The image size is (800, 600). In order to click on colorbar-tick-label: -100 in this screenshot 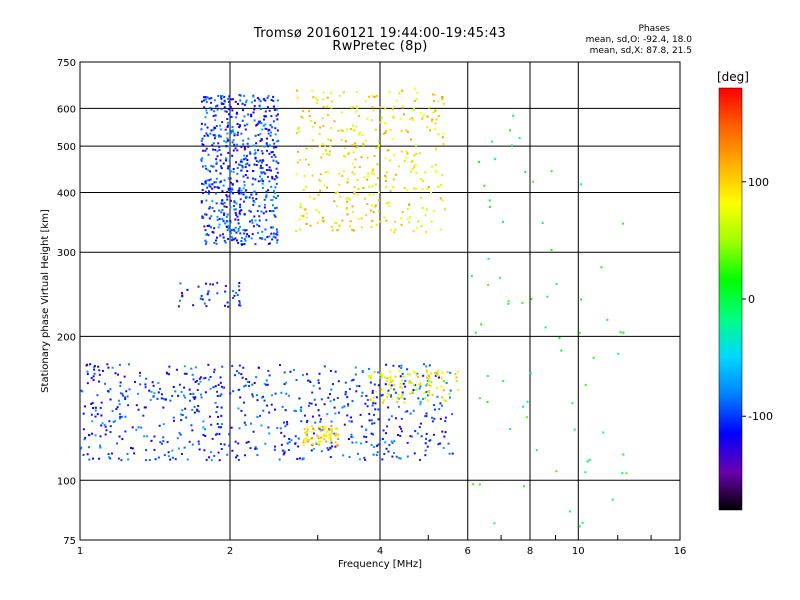, I will do `click(760, 416)`.